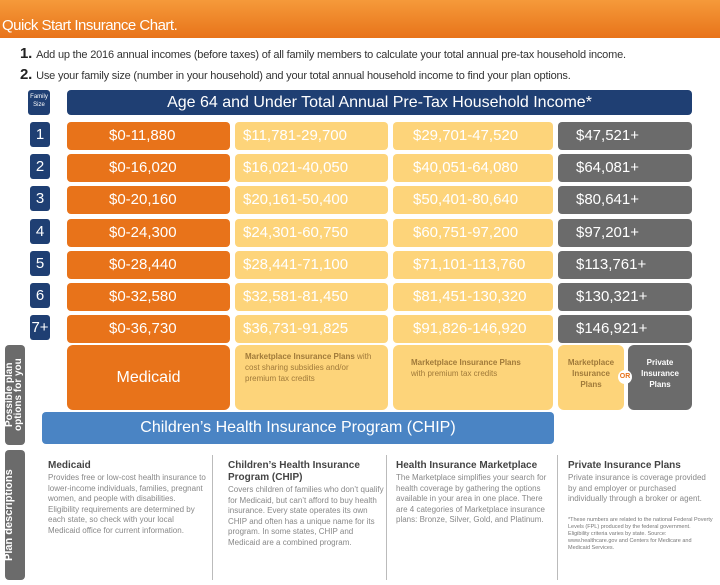 The width and height of the screenshot is (720, 585). Describe the element at coordinates (591, 377) in the screenshot. I see `marketplace-plan: Marketplace Insurance Plans` at that location.